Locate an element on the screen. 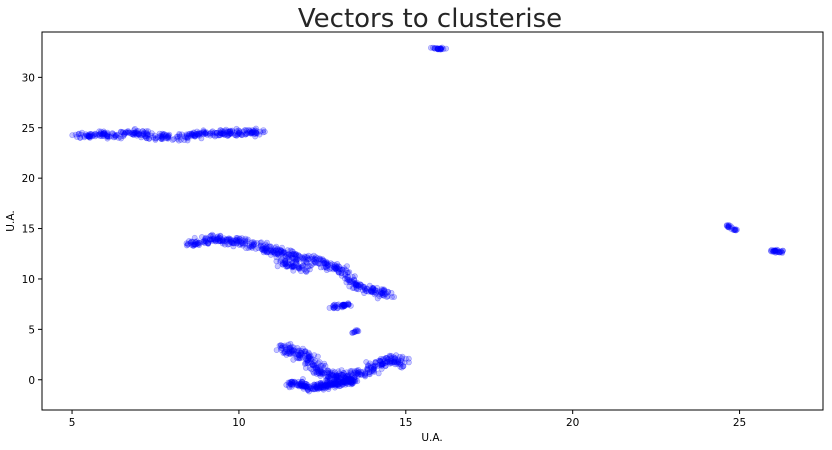 The image size is (832, 450). y-tick-label: 30 is located at coordinates (28, 78).